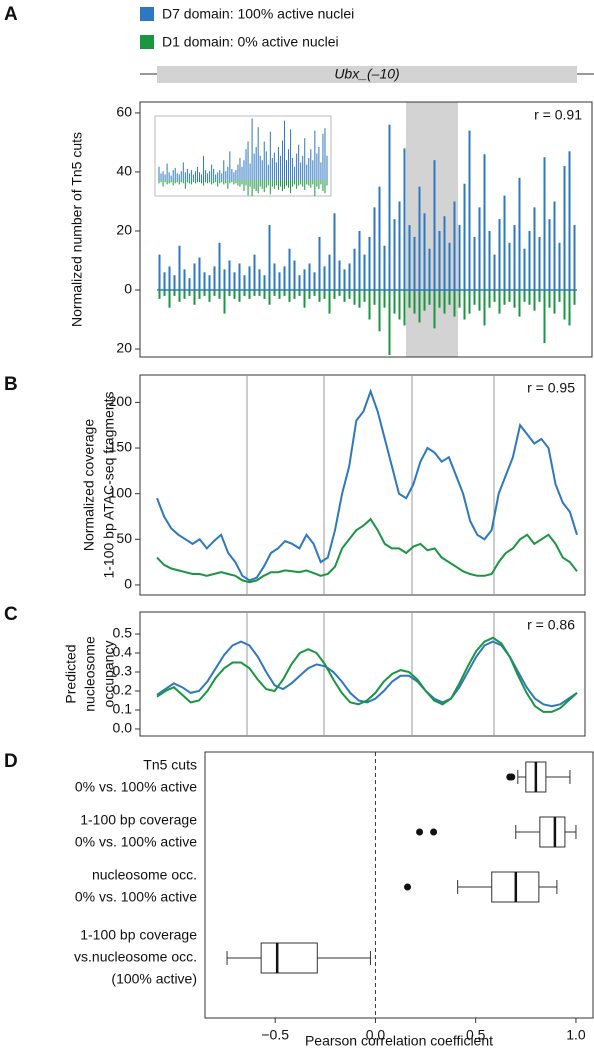  I want to click on box, so click(289, 958).